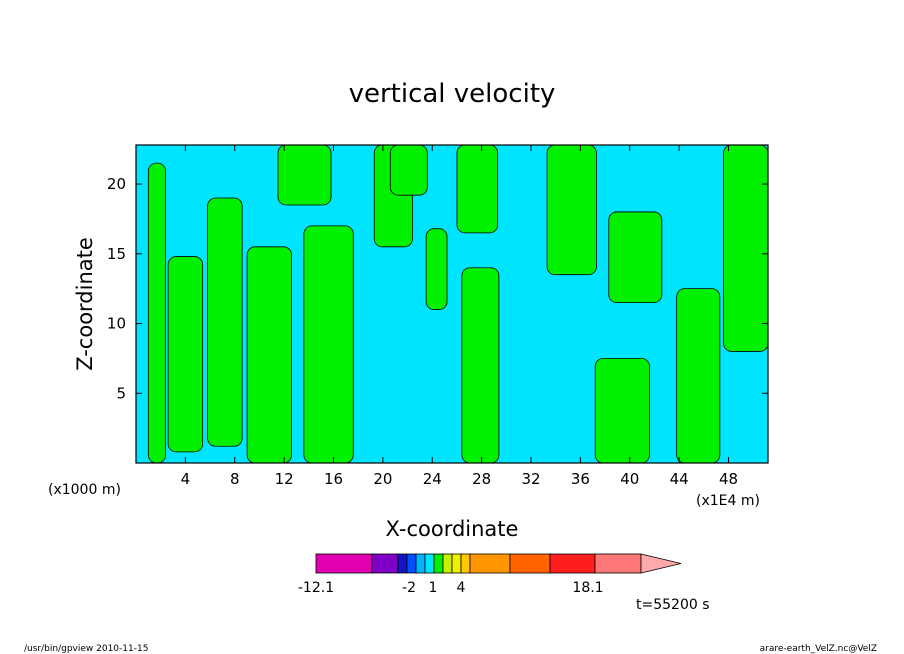 The width and height of the screenshot is (904, 654). Describe the element at coordinates (382, 479) in the screenshot. I see `x-tick-label: 20` at that location.